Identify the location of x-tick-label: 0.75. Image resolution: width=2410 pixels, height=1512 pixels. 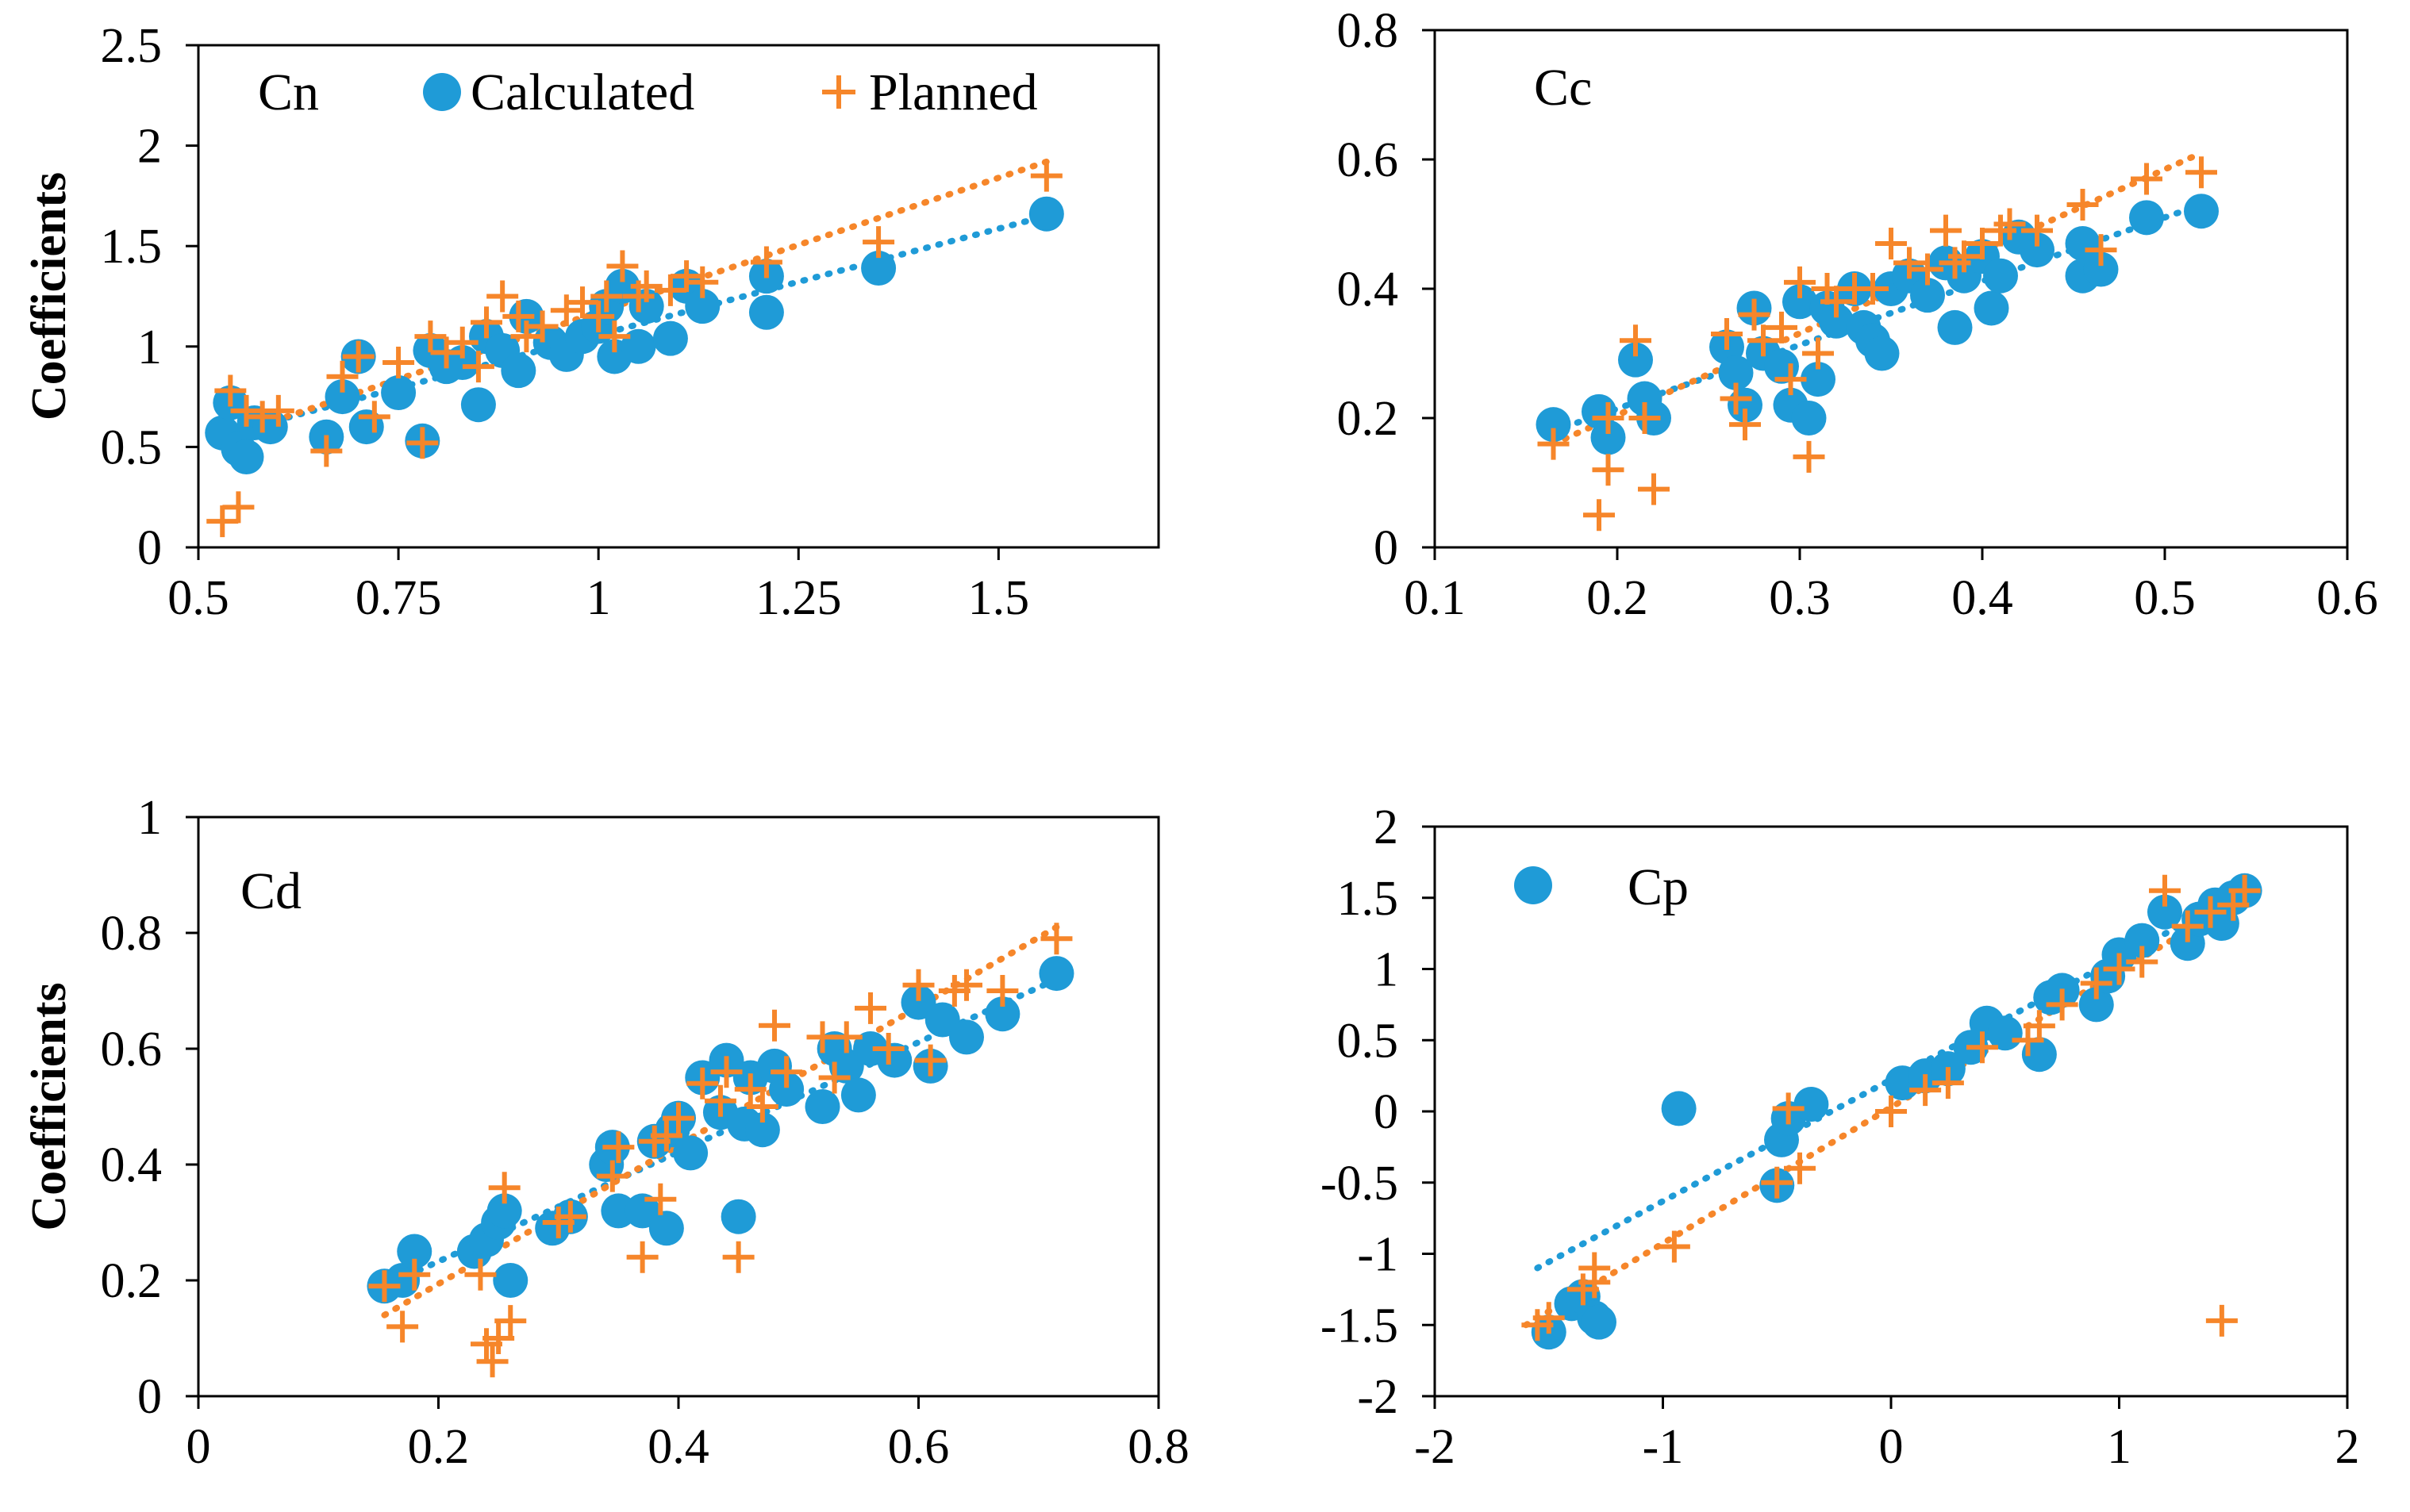
(399, 598).